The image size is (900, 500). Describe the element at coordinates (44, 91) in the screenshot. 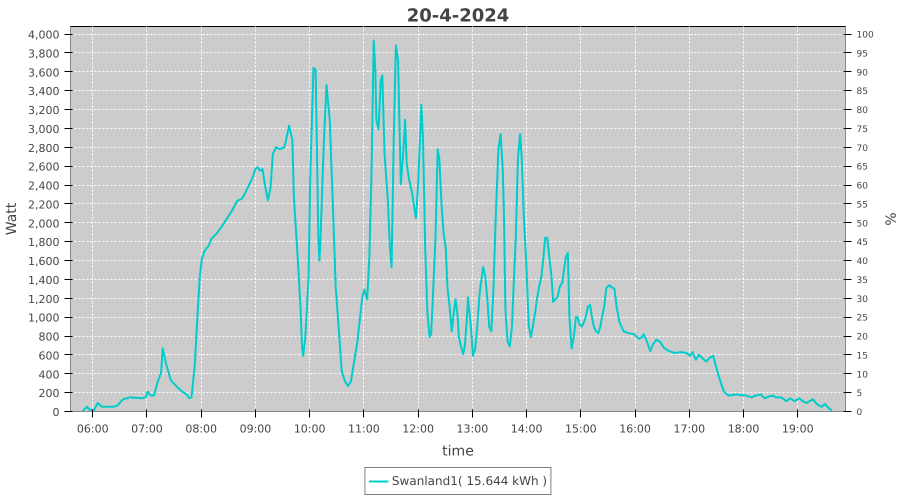

I see `y-tick-label: 3,400` at that location.